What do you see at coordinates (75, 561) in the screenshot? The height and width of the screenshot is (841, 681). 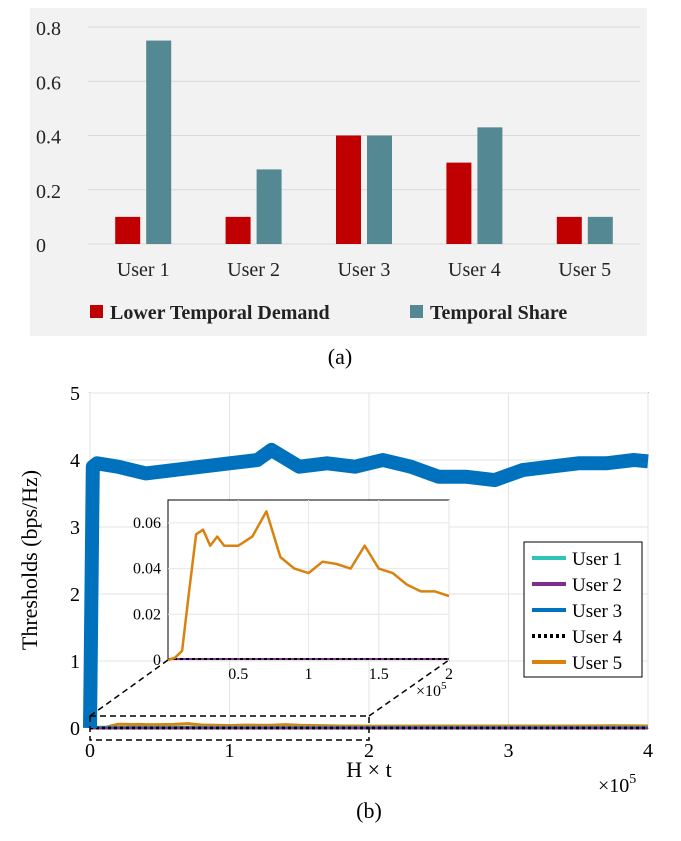 I see `panel-b-y-ticks: 0 1 2 3 4 5` at bounding box center [75, 561].